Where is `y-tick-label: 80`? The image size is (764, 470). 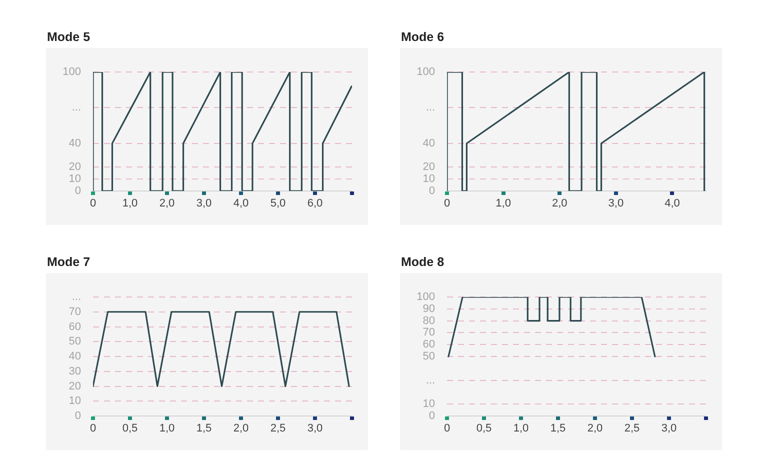 y-tick-label: 80 is located at coordinates (428, 320).